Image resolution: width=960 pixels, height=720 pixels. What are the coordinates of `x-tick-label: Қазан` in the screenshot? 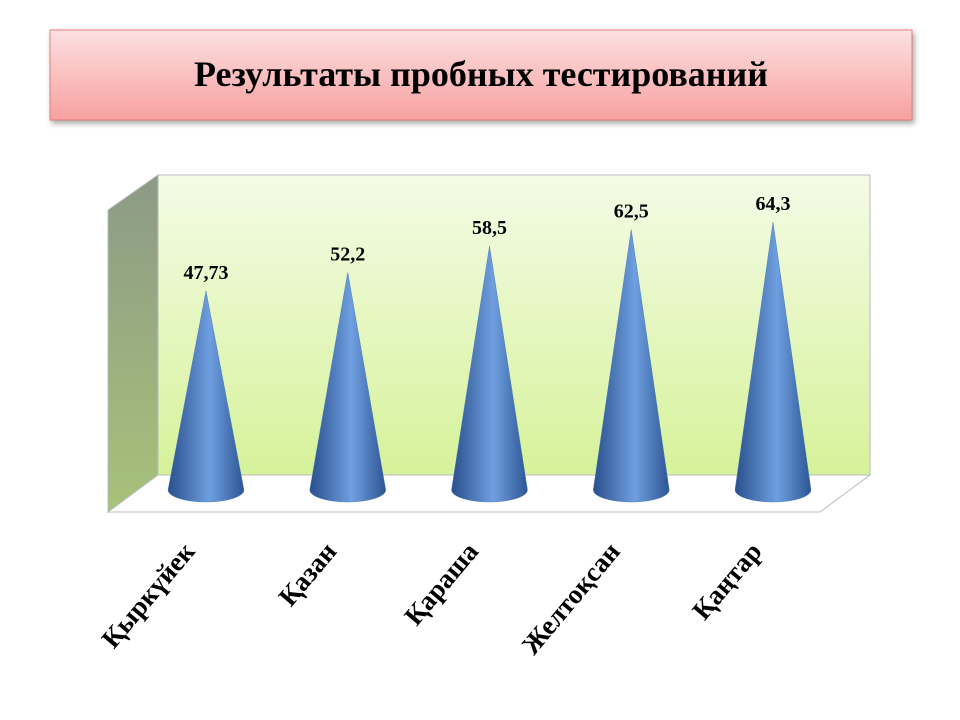 It's located at (307, 574).